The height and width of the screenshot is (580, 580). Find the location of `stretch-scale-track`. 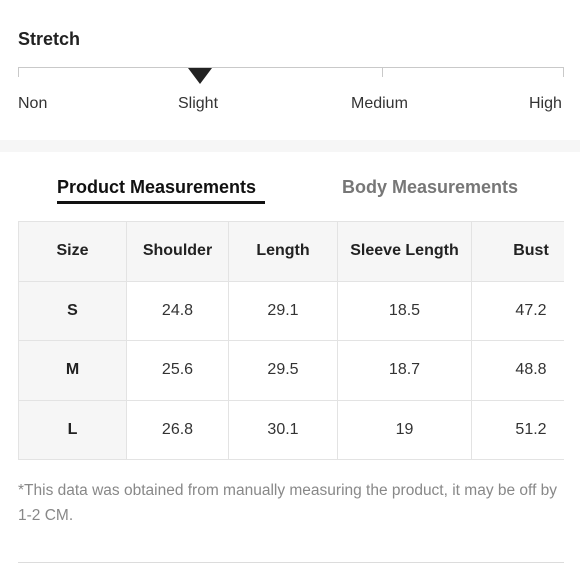

stretch-scale-track is located at coordinates (291, 67).